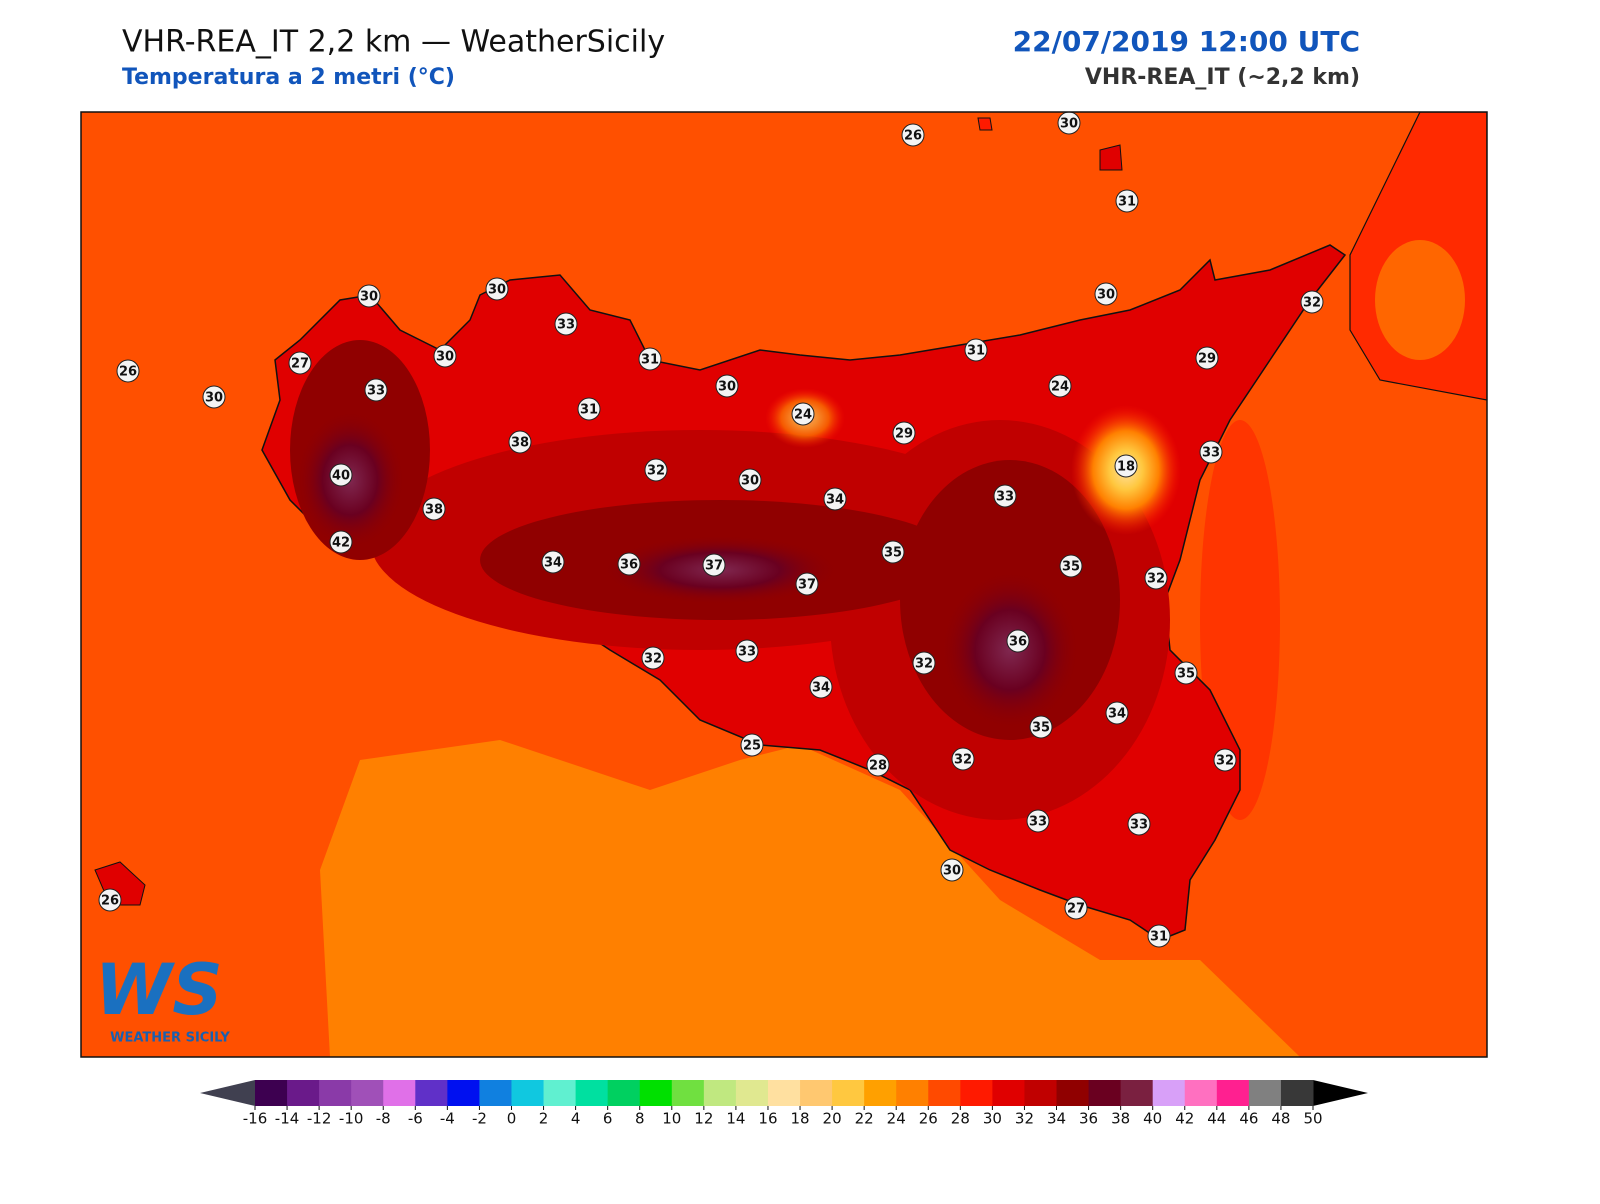  I want to click on colorbar-tick-label: 36, so click(1088, 1119).